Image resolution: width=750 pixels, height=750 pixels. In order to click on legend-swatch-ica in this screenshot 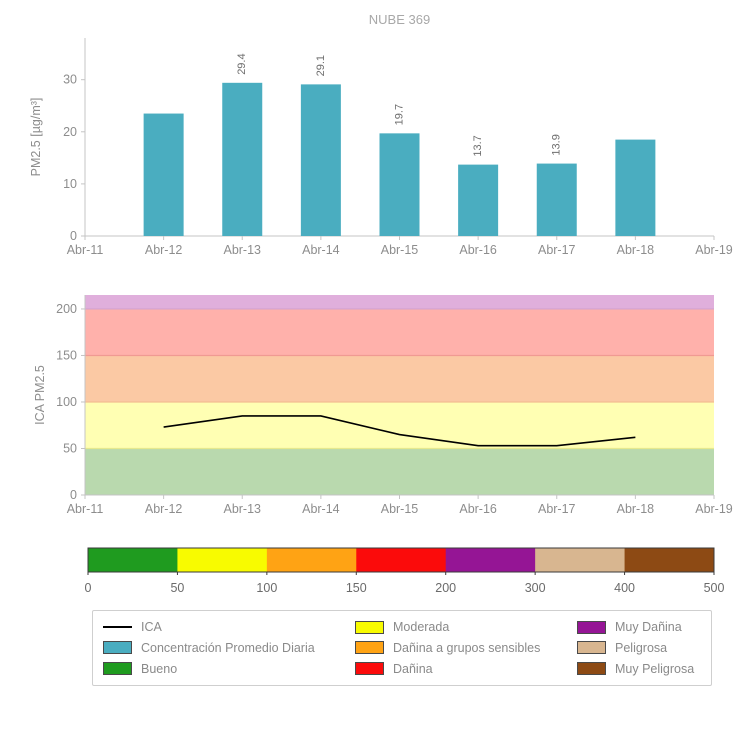, I will do `click(117, 627)`.